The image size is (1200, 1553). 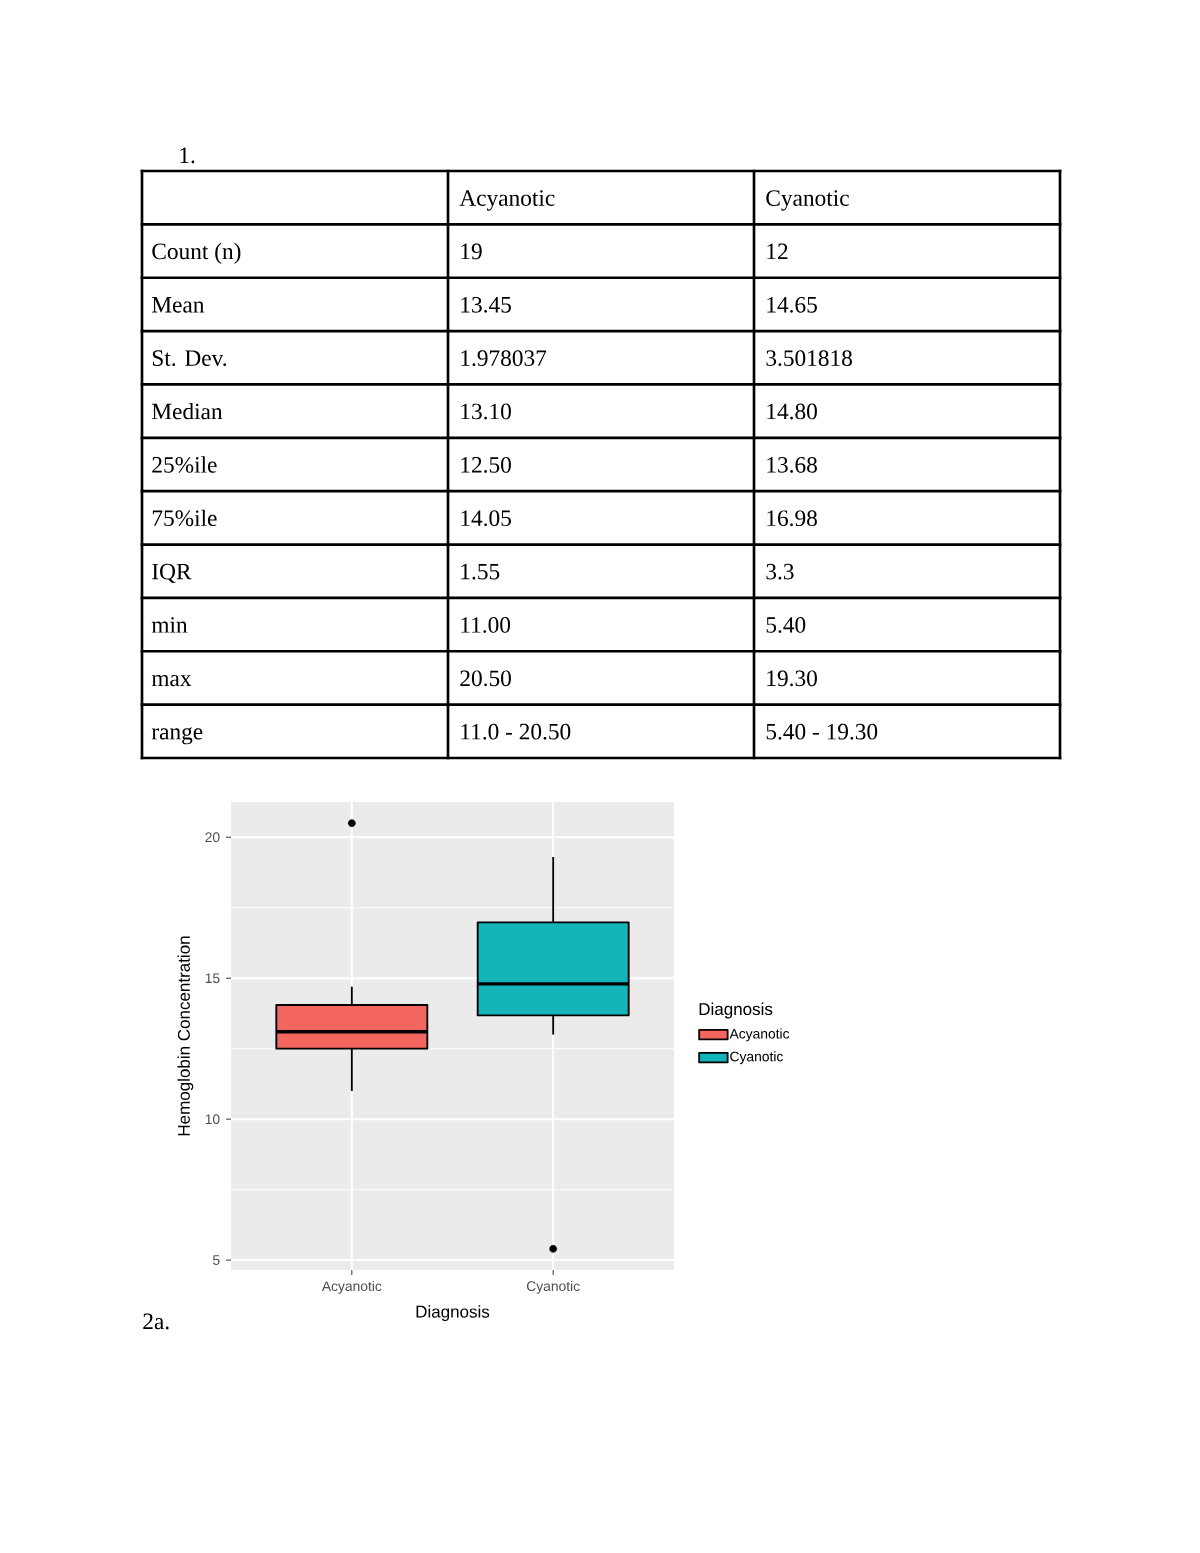 I want to click on text: 13.10, so click(x=486, y=411).